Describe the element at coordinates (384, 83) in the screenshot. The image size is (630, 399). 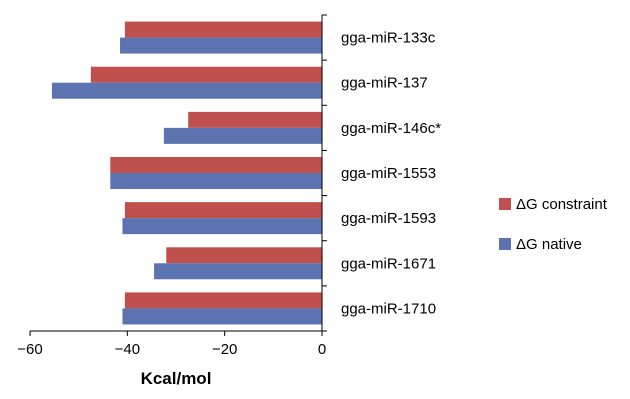
I see `category-label: gga-miR-137` at that location.